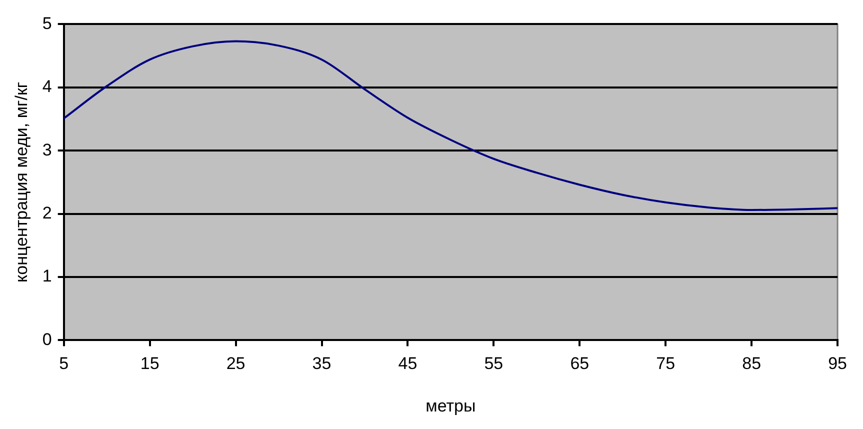 The height and width of the screenshot is (429, 863). I want to click on x-tick-label: 25, so click(236, 364).